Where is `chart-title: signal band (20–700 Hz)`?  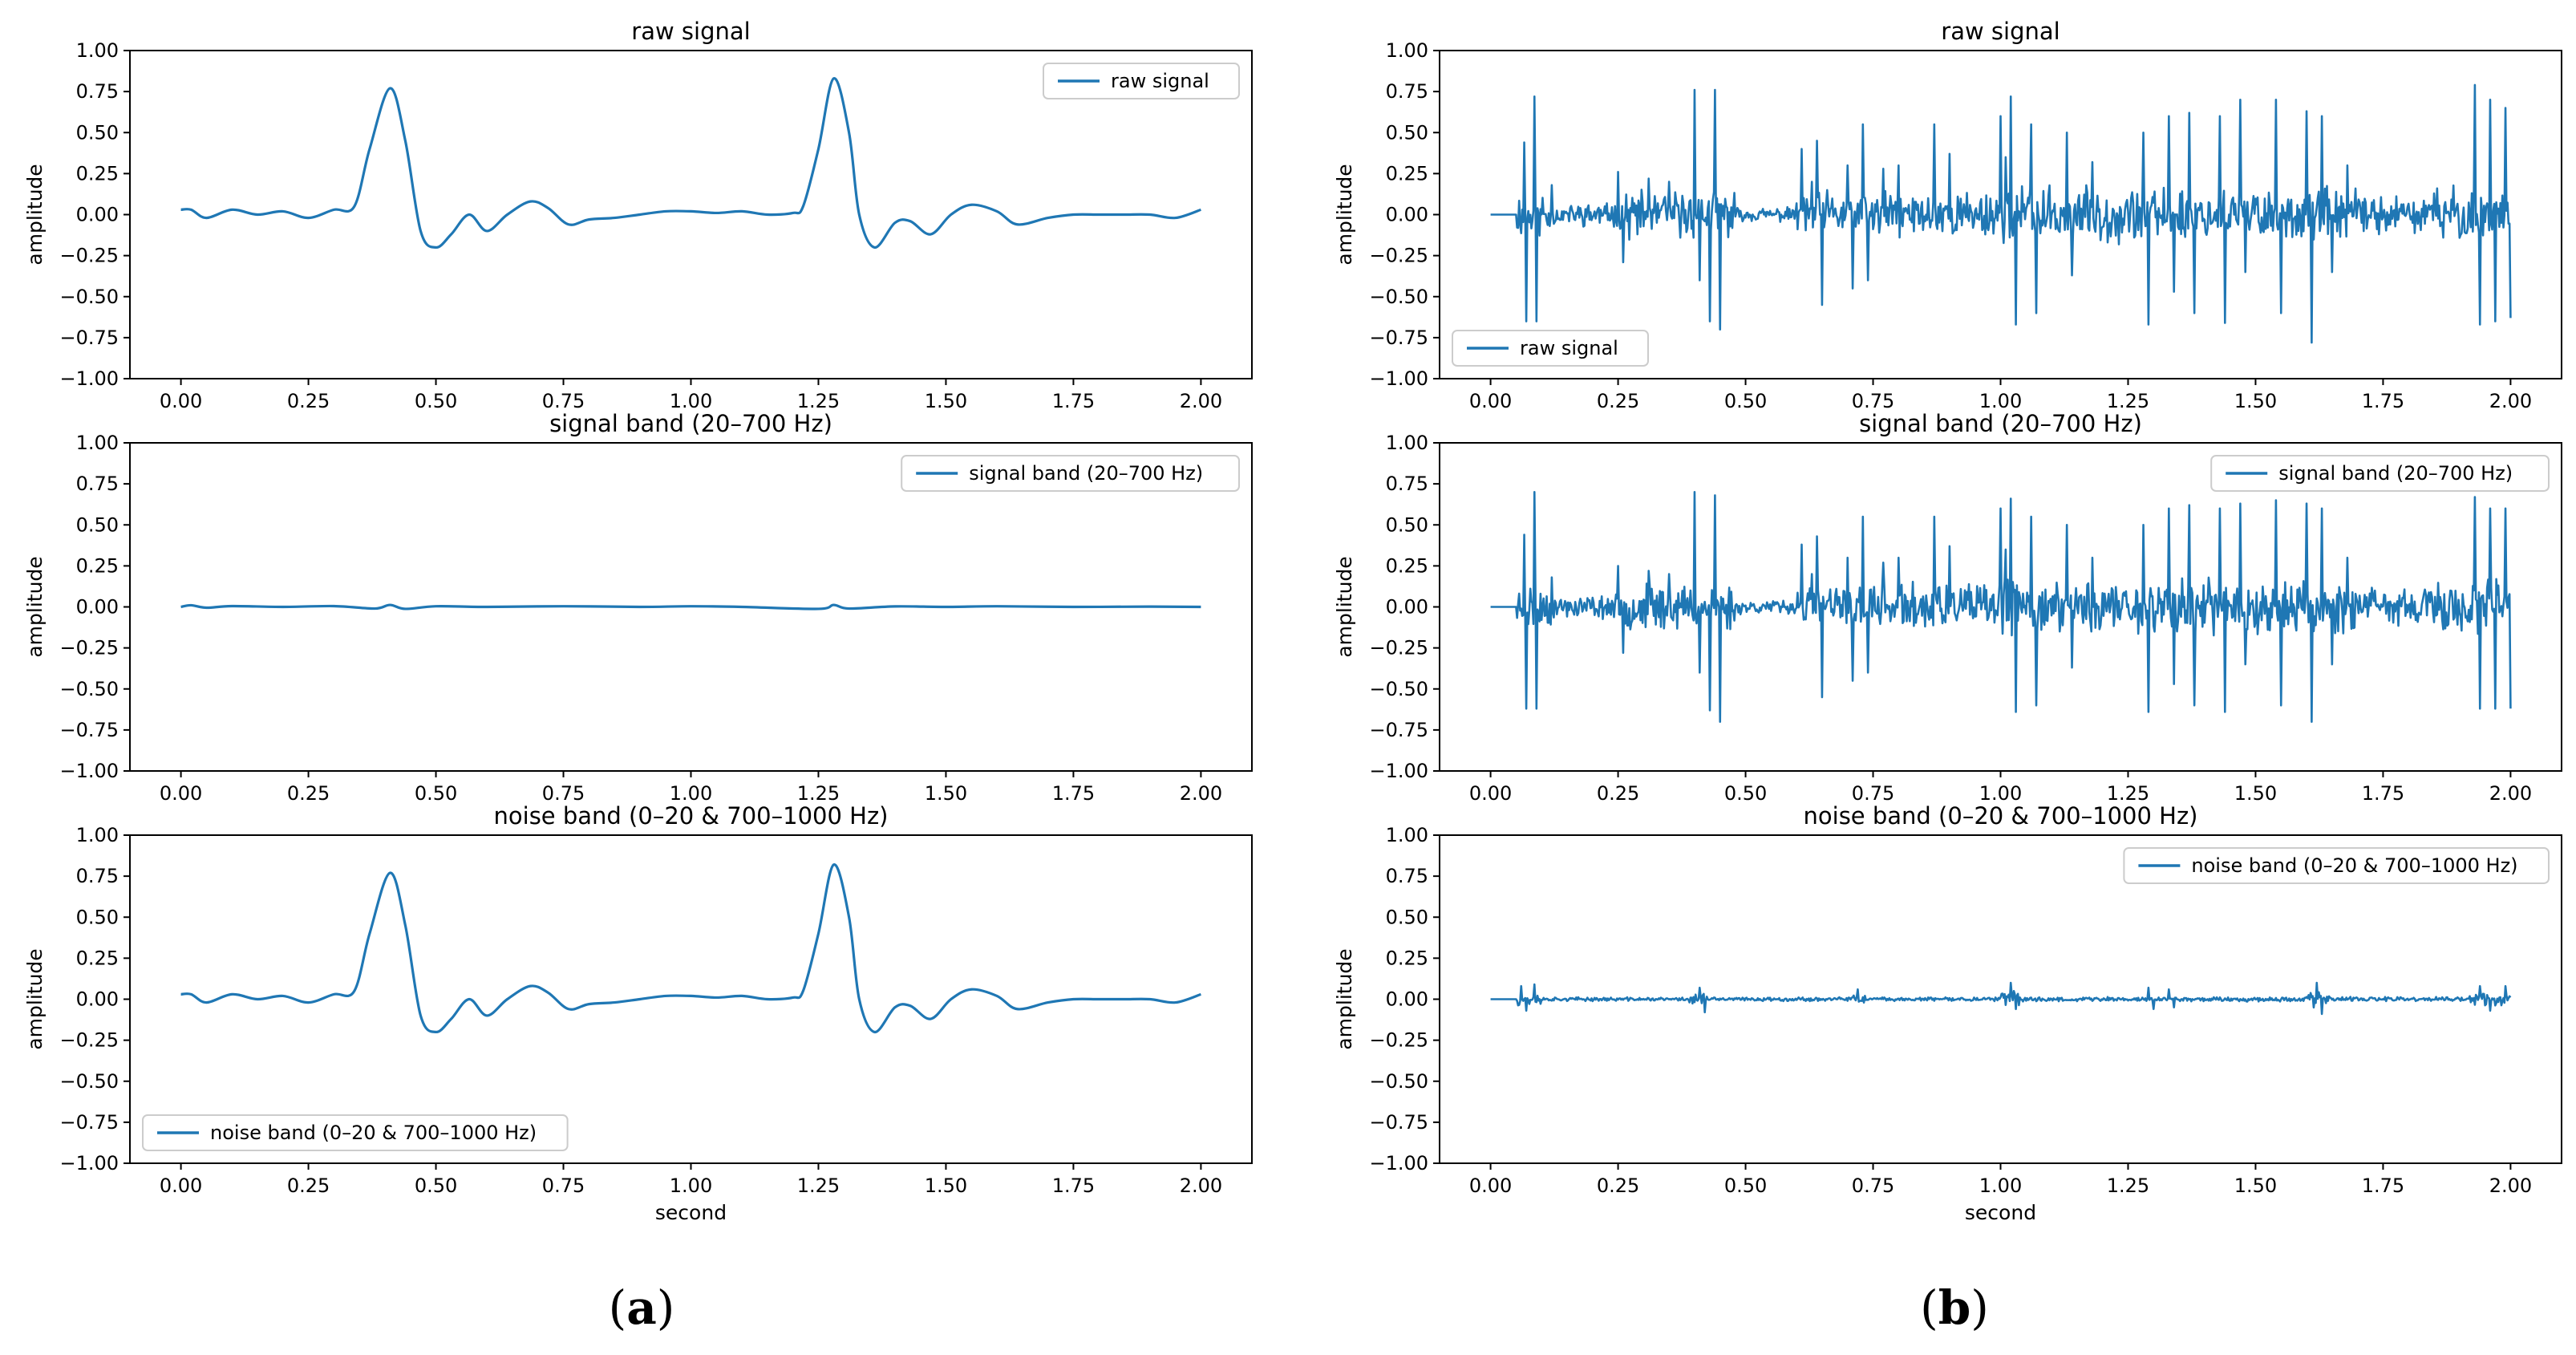 chart-title: signal band (20–700 Hz) is located at coordinates (2001, 424).